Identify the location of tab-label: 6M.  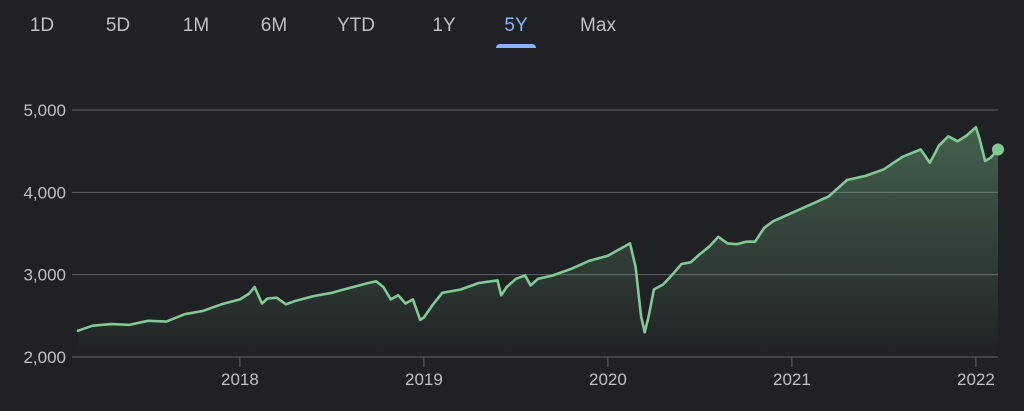
(274, 25).